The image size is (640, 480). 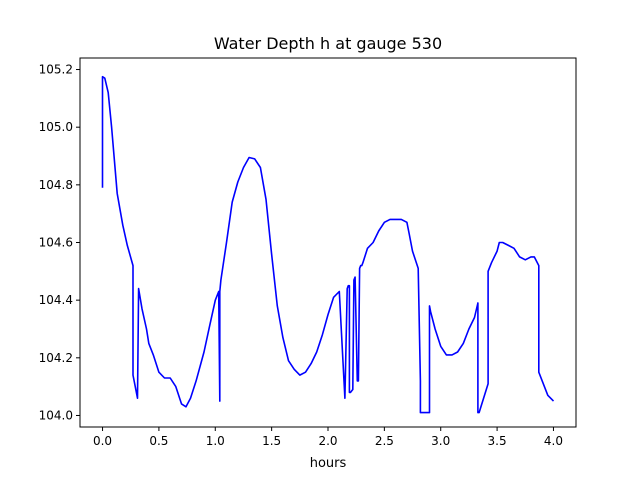 What do you see at coordinates (56, 415) in the screenshot?
I see `y-tick-label: 104.0` at bounding box center [56, 415].